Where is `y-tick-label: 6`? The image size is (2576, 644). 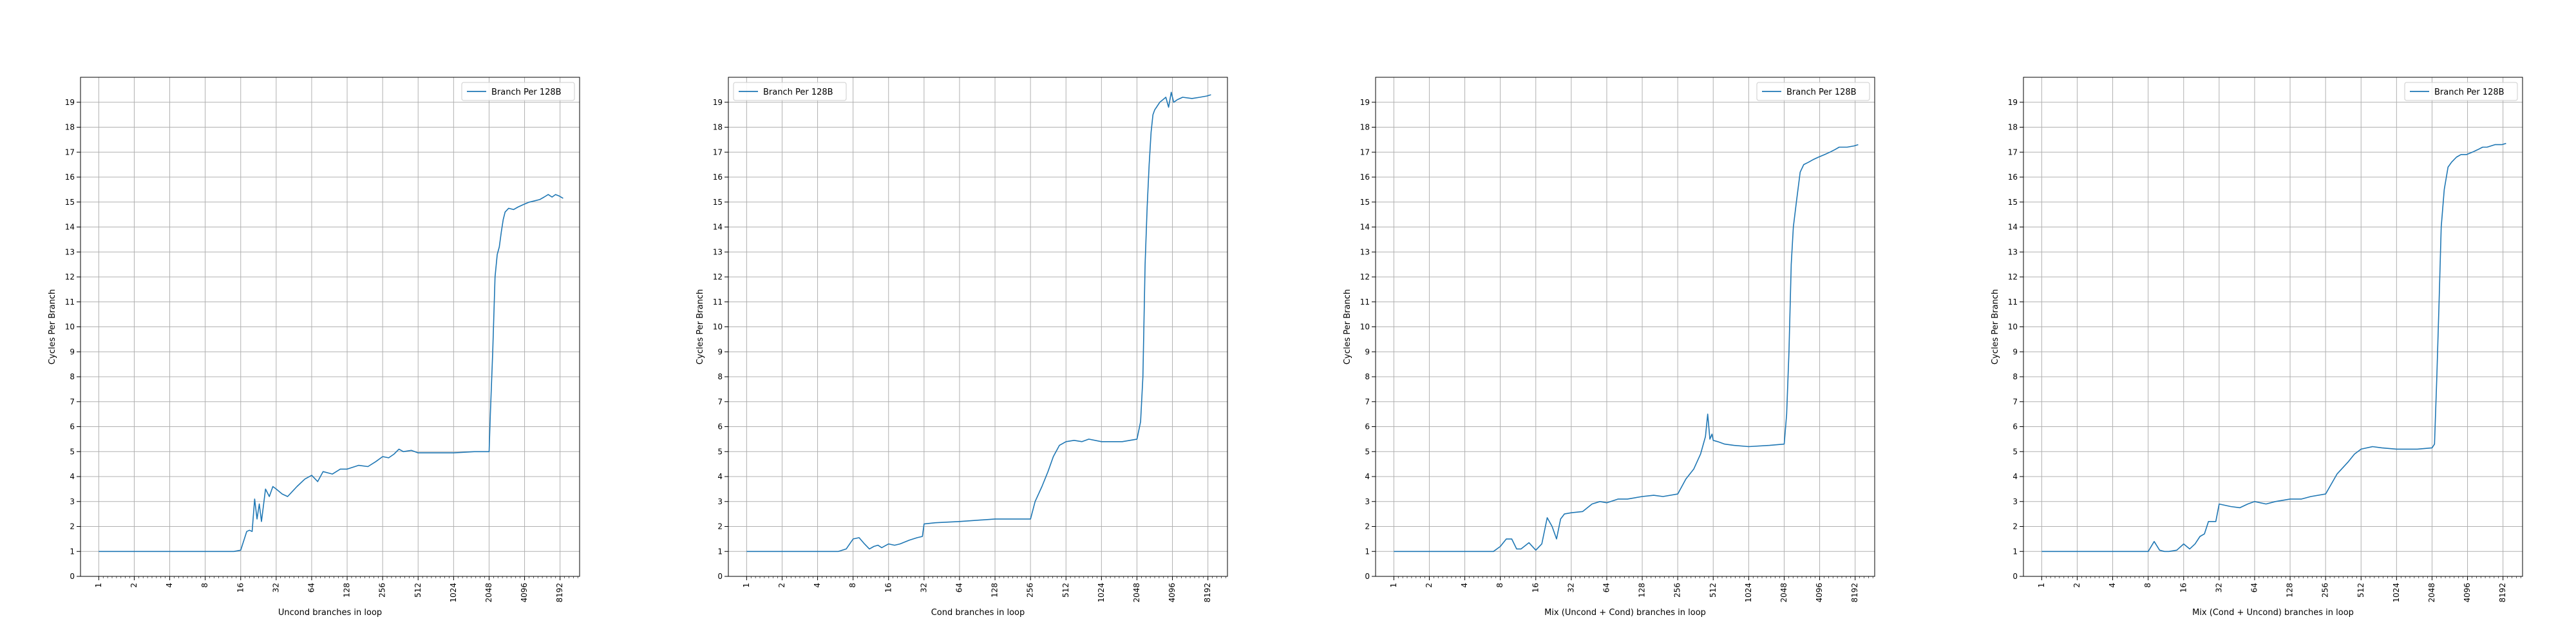 y-tick-label: 6 is located at coordinates (2015, 427).